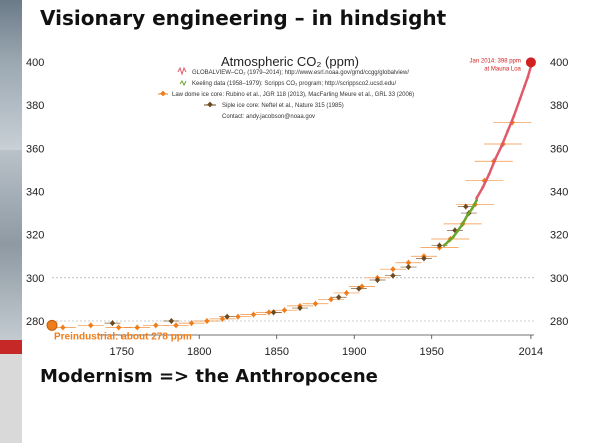  Describe the element at coordinates (431, 352) in the screenshot. I see `x-tick-label-1950: 1950` at that location.